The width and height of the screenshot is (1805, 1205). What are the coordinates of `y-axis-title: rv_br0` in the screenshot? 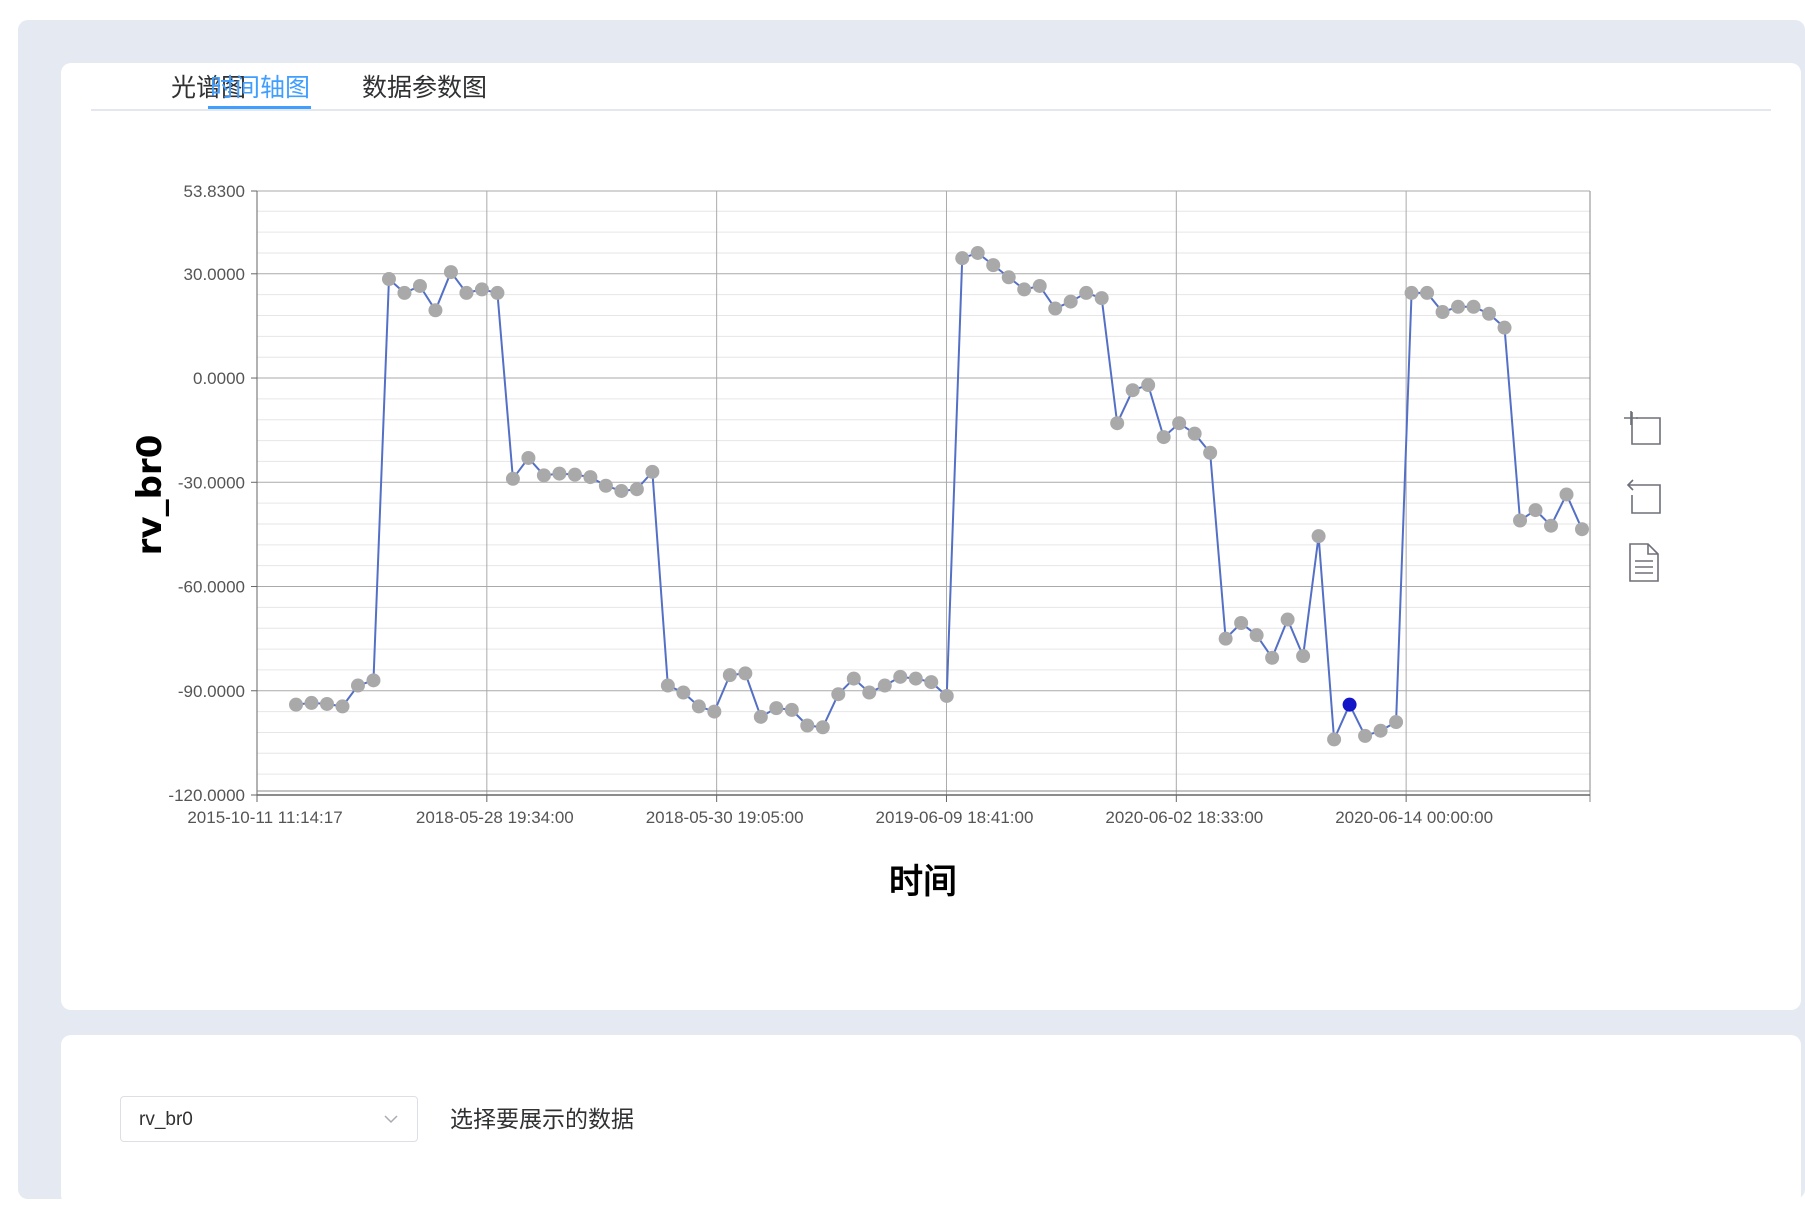 It's located at (150, 495).